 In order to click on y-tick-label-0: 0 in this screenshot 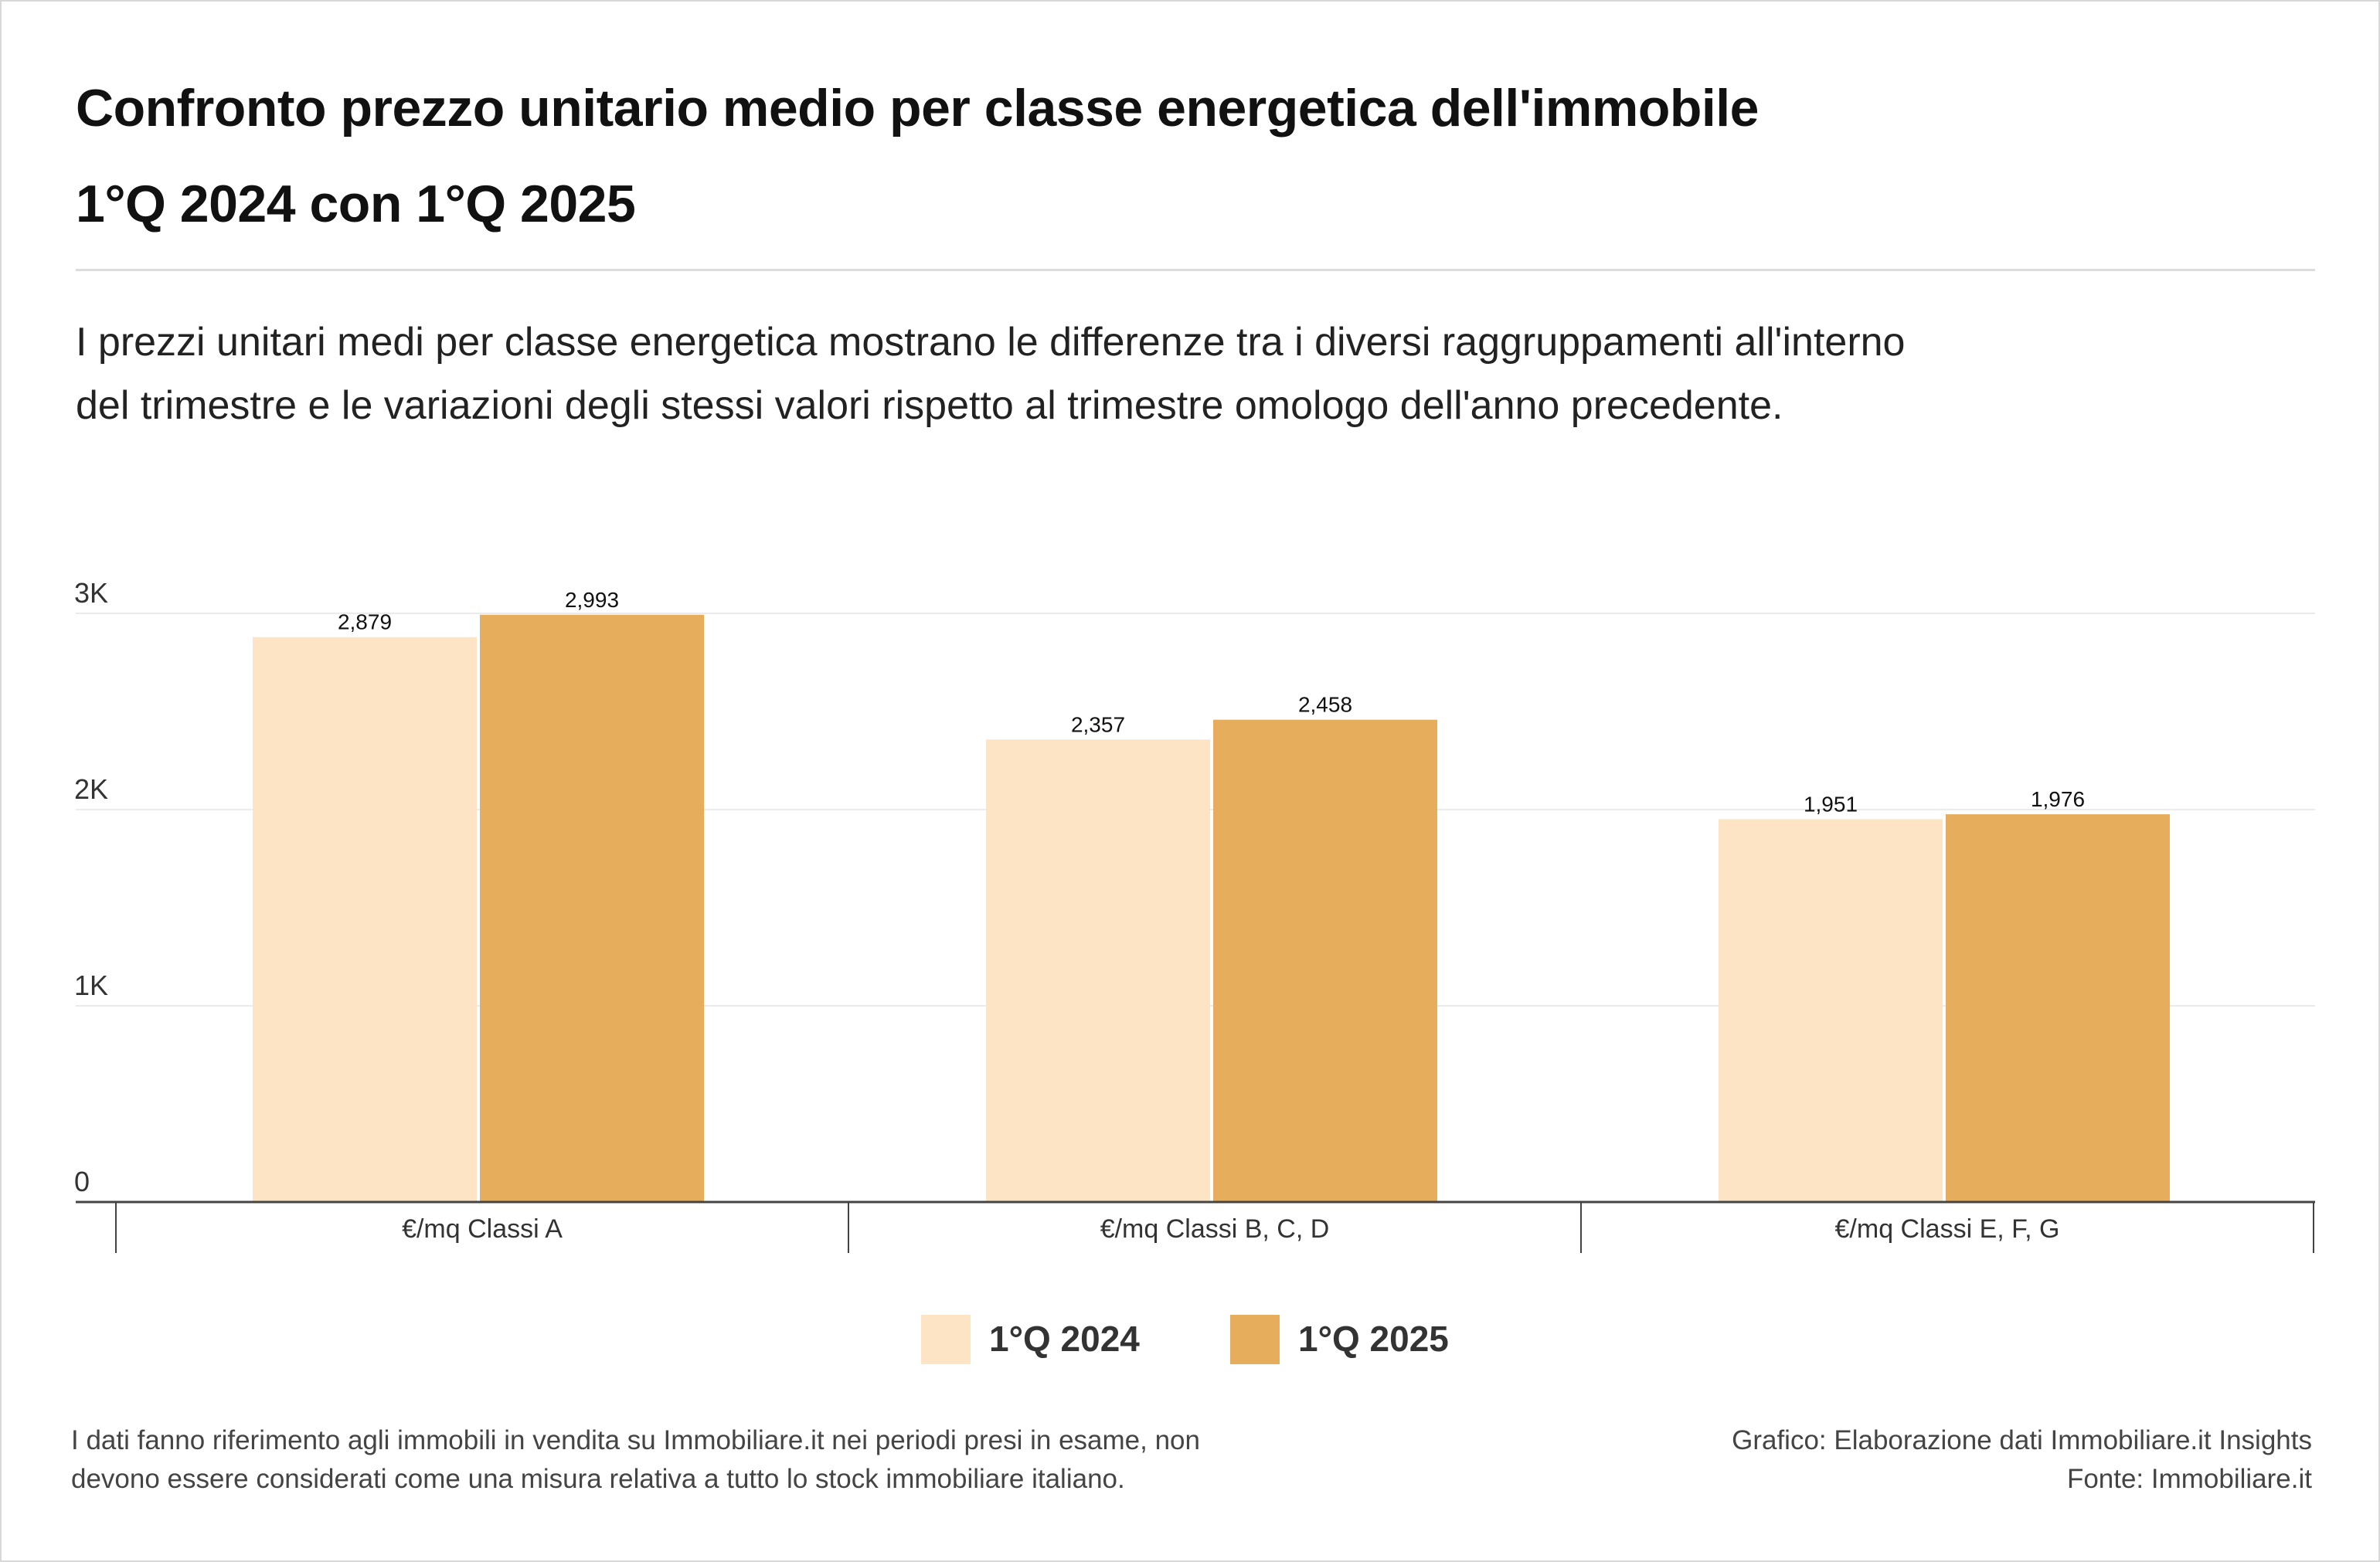, I will do `click(82, 1181)`.